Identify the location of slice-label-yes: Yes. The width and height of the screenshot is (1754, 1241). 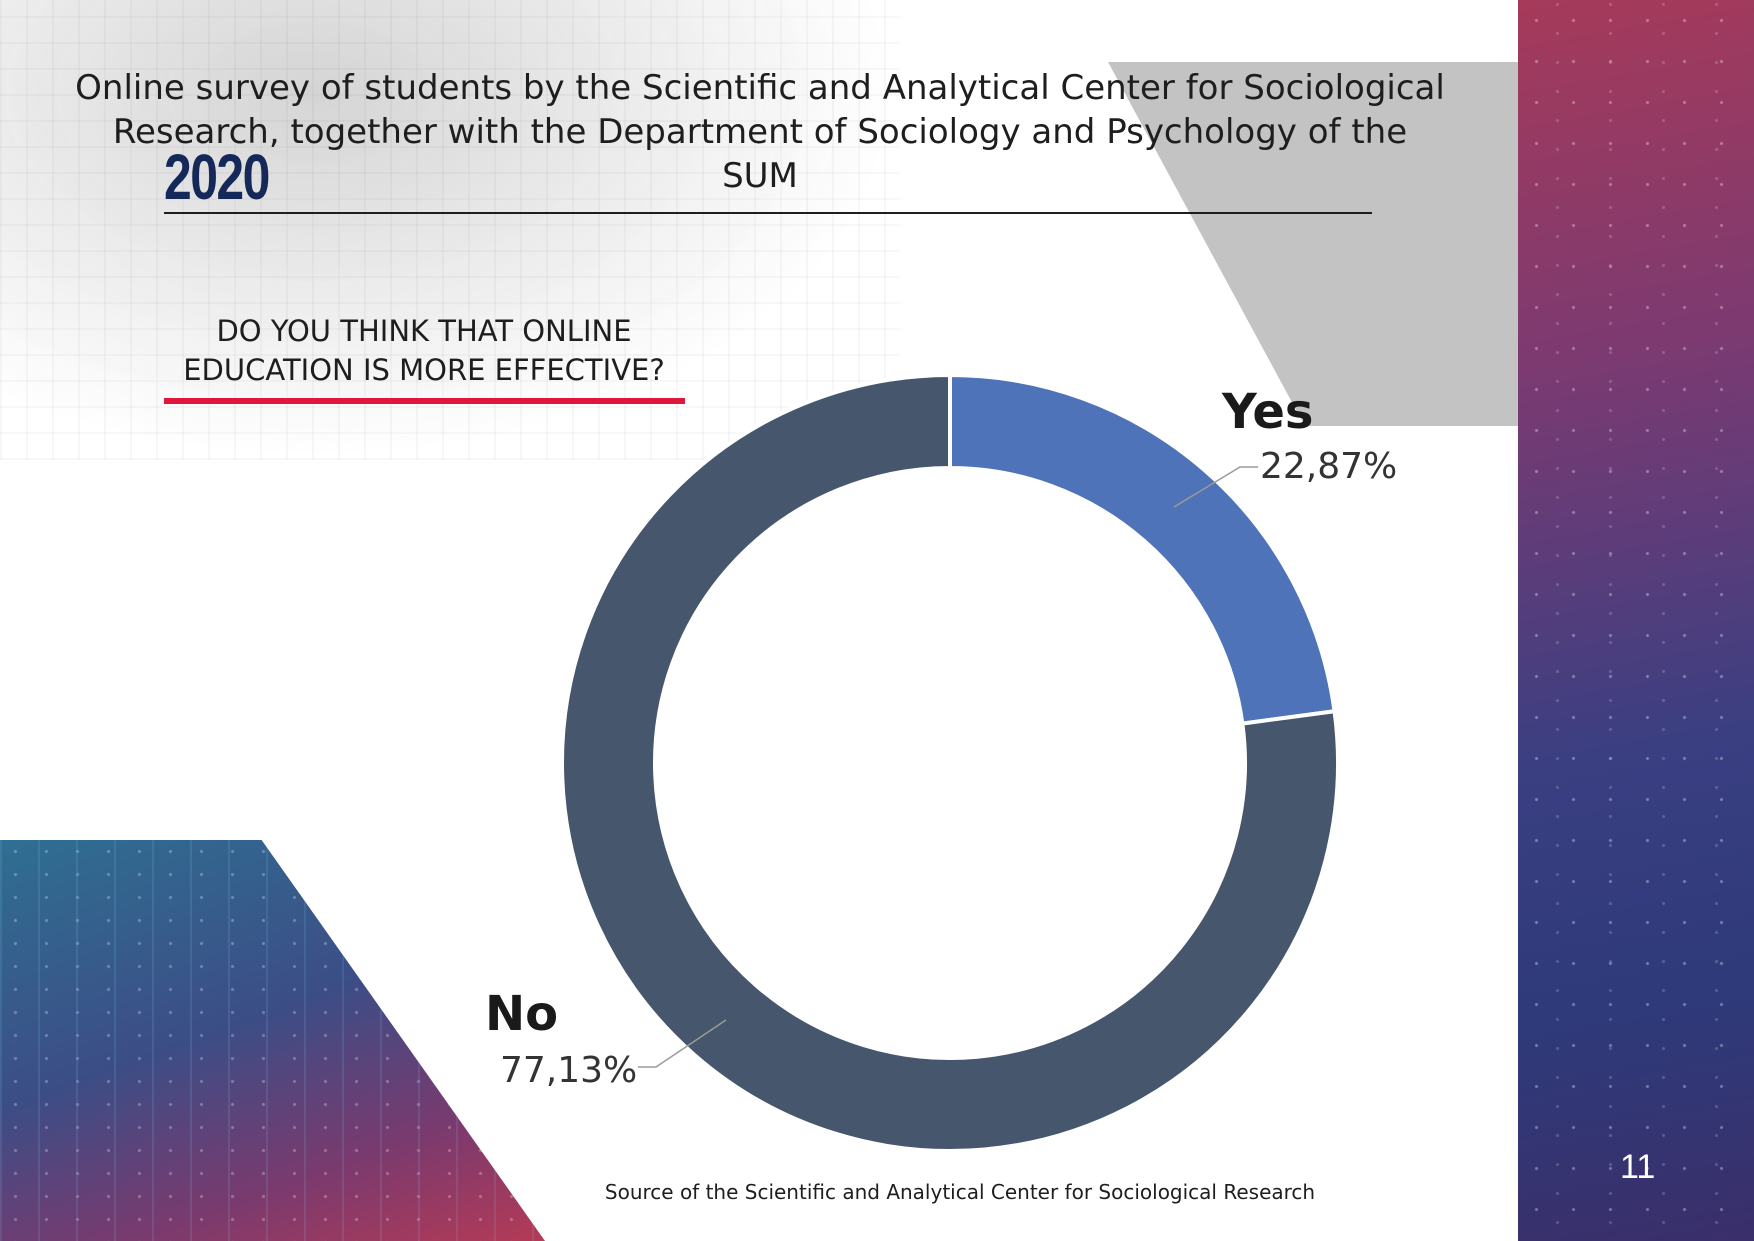
(1267, 412).